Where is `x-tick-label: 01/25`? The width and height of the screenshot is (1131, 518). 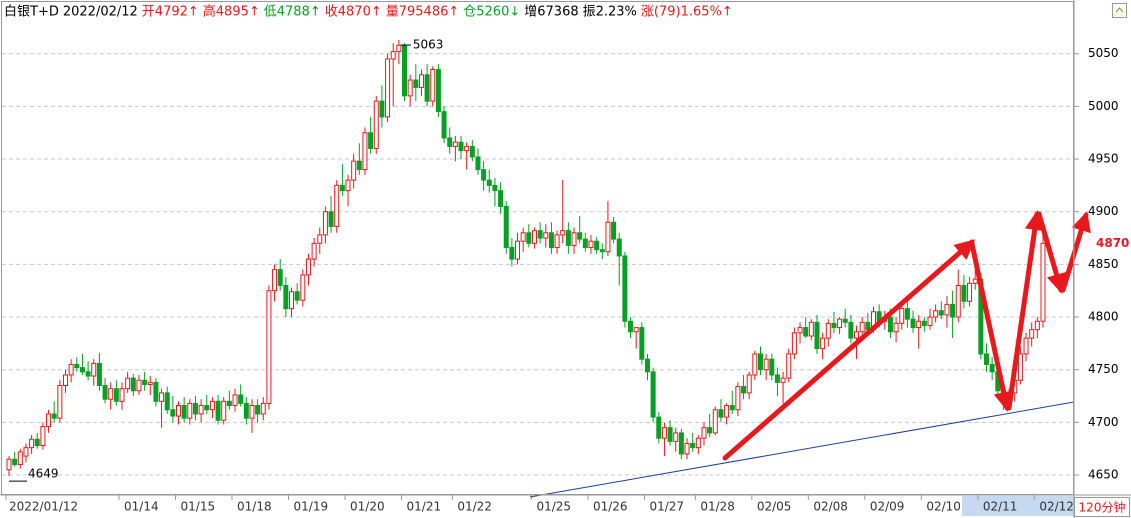 x-tick-label: 01/25 is located at coordinates (553, 507).